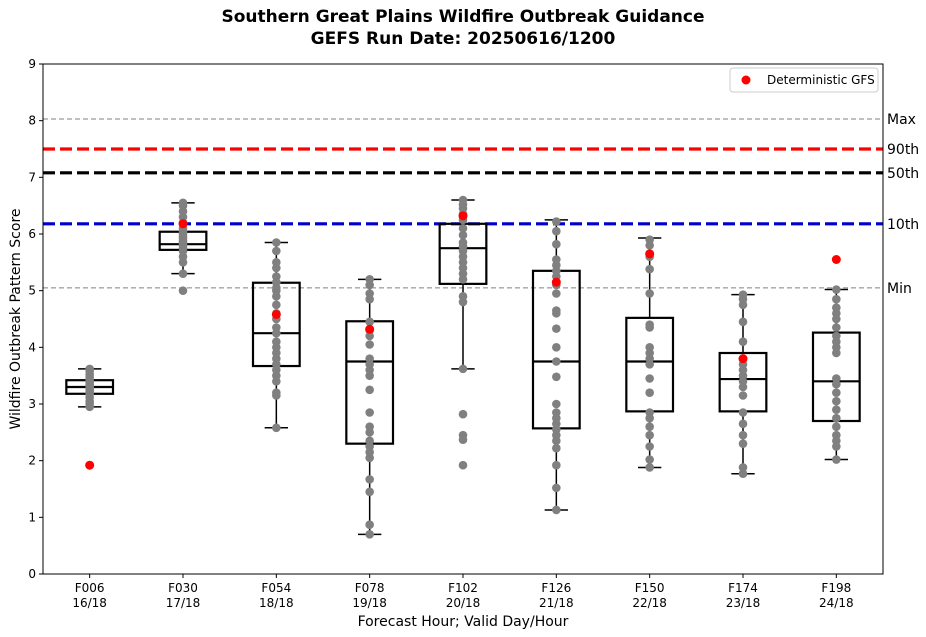 The image size is (926, 637). I want to click on y-tick-label: 3, so click(32, 404).